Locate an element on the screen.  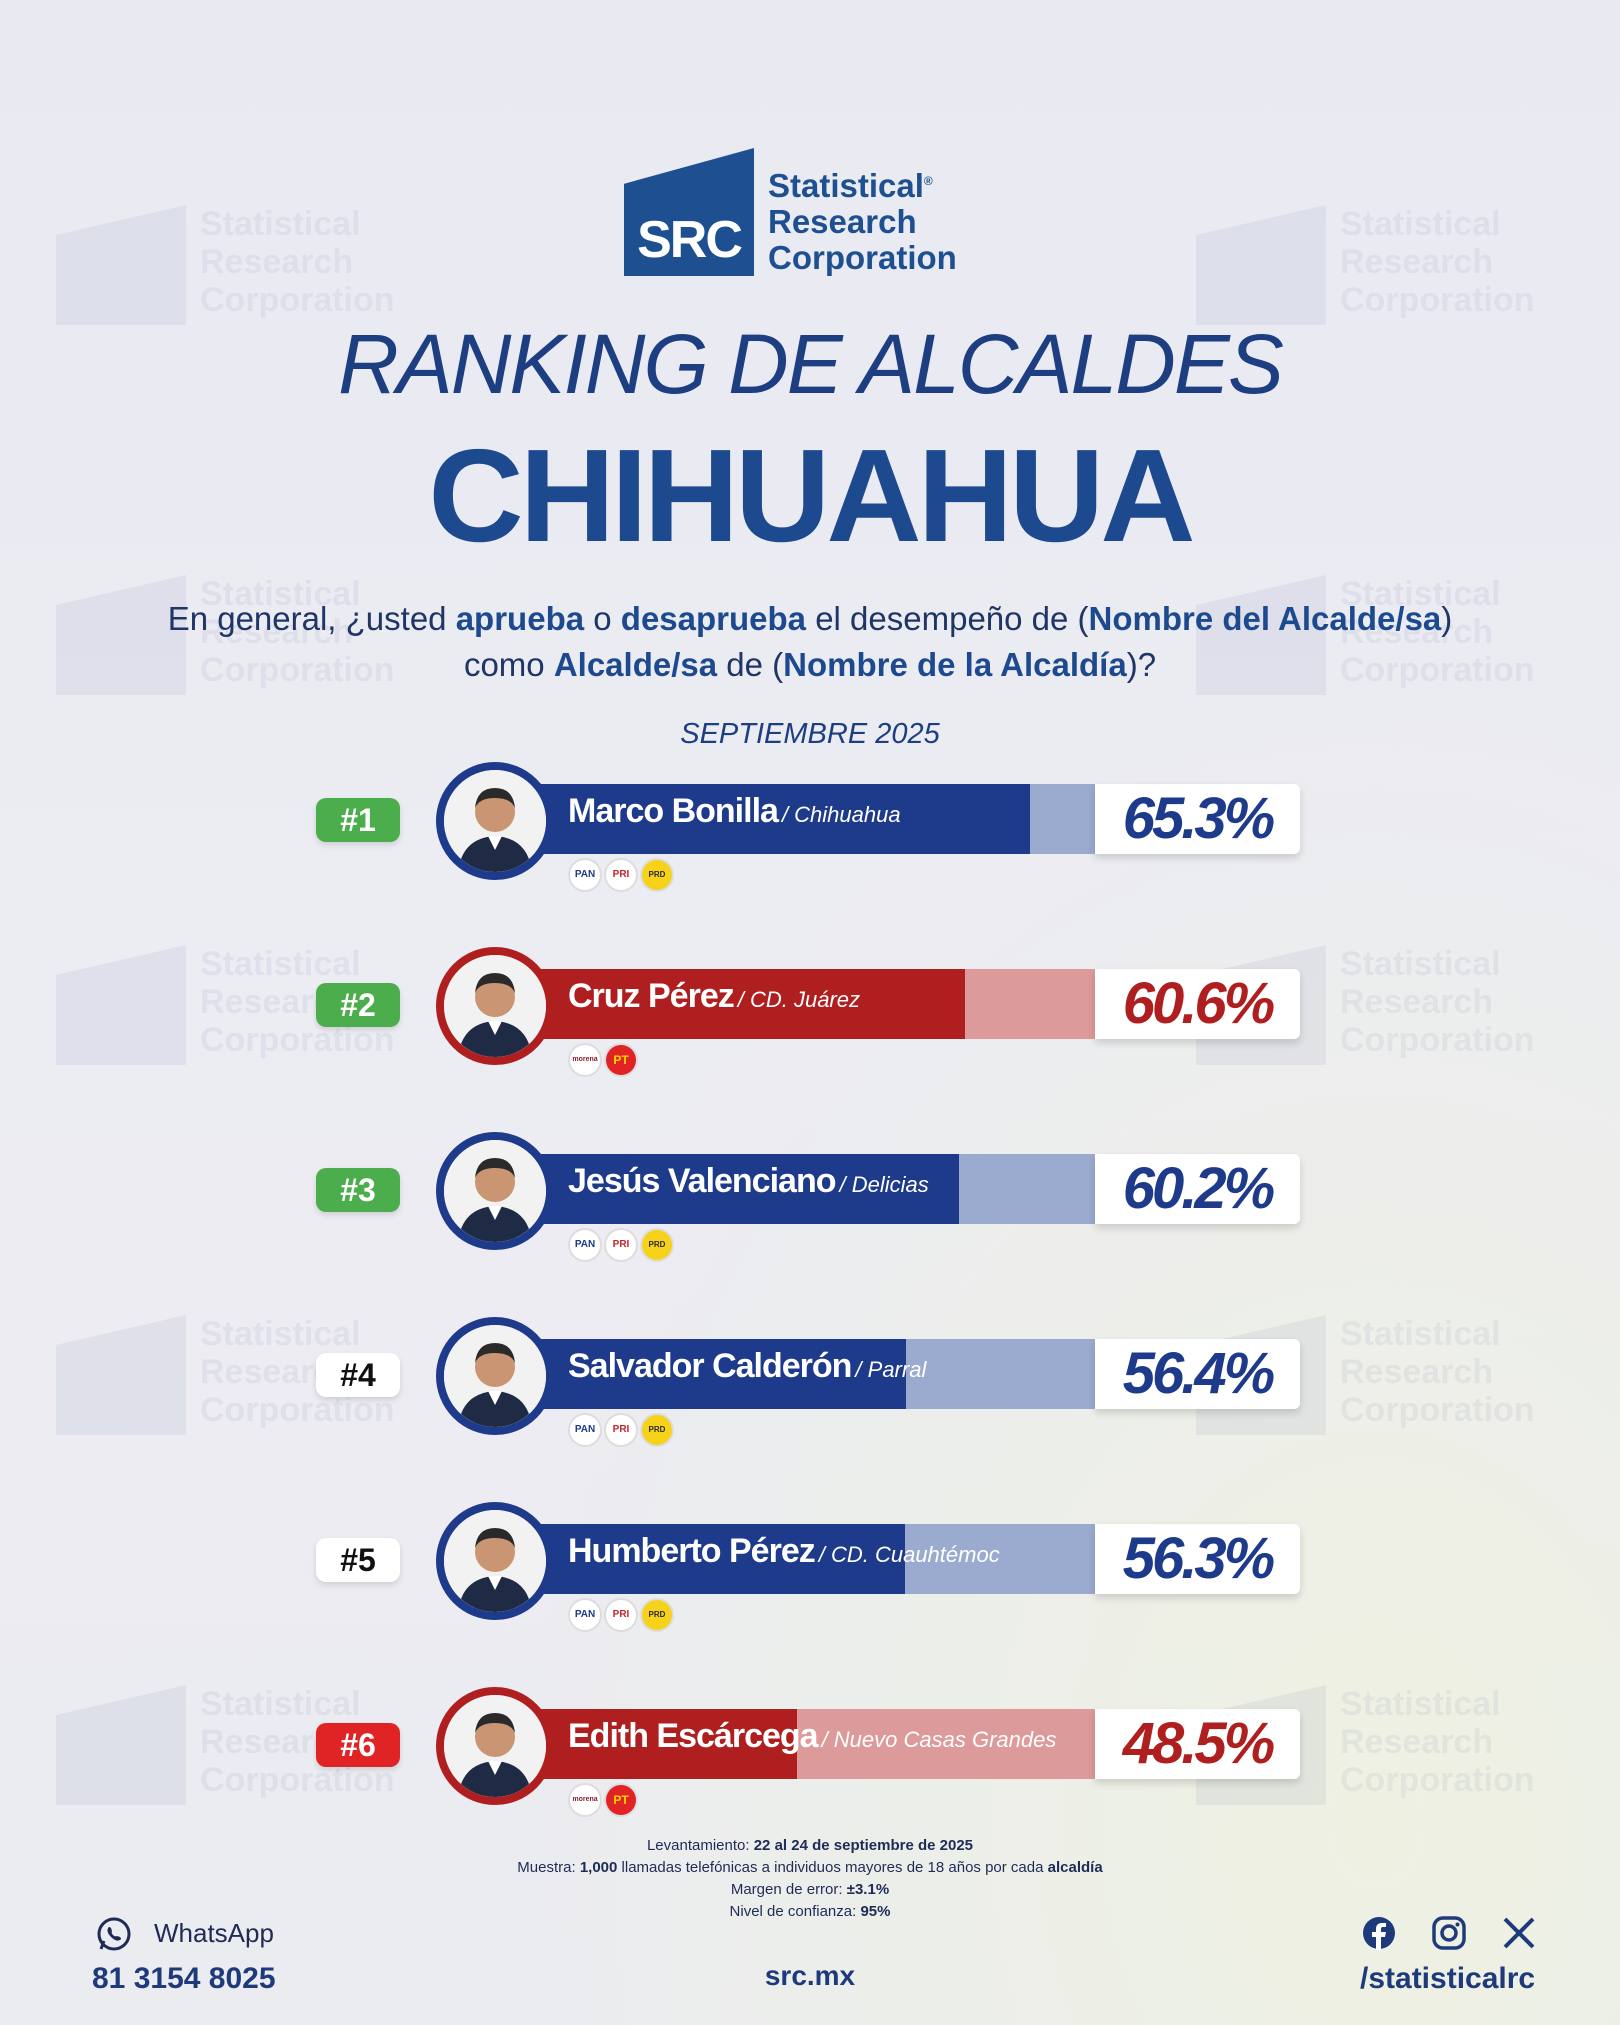
approval-value-box: 48.5% is located at coordinates (1197, 1744).